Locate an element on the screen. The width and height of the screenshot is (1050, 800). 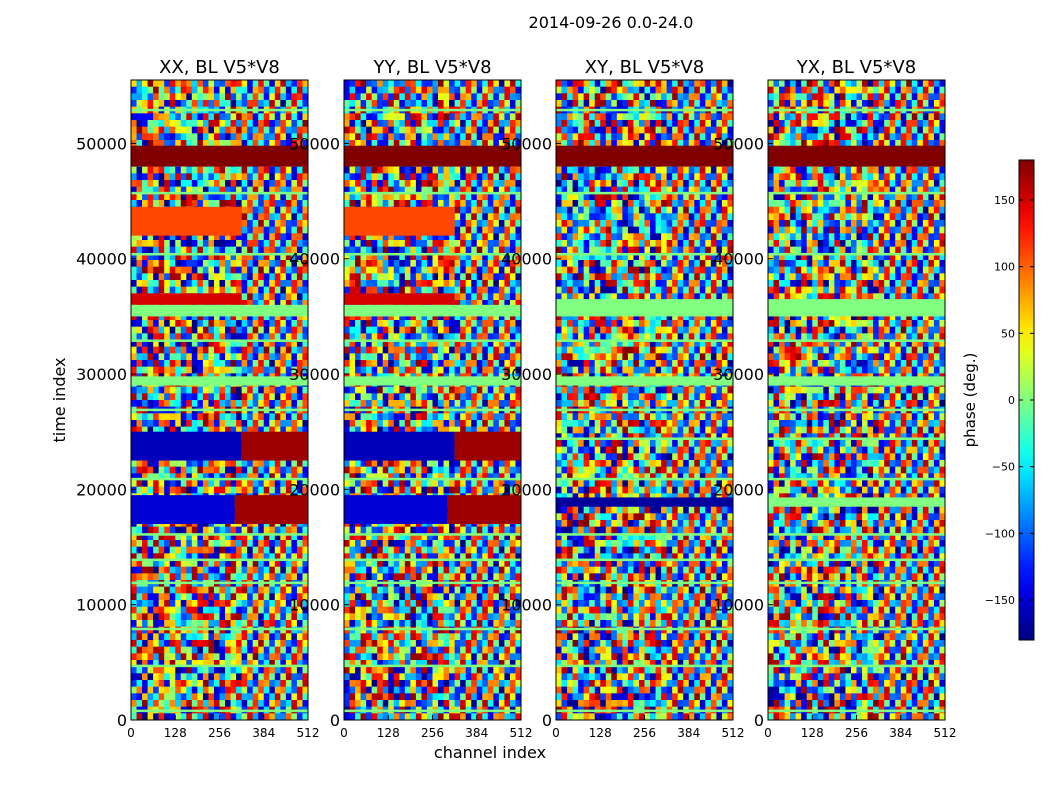
colorbar-tick-label: 150 is located at coordinates (1004, 200).